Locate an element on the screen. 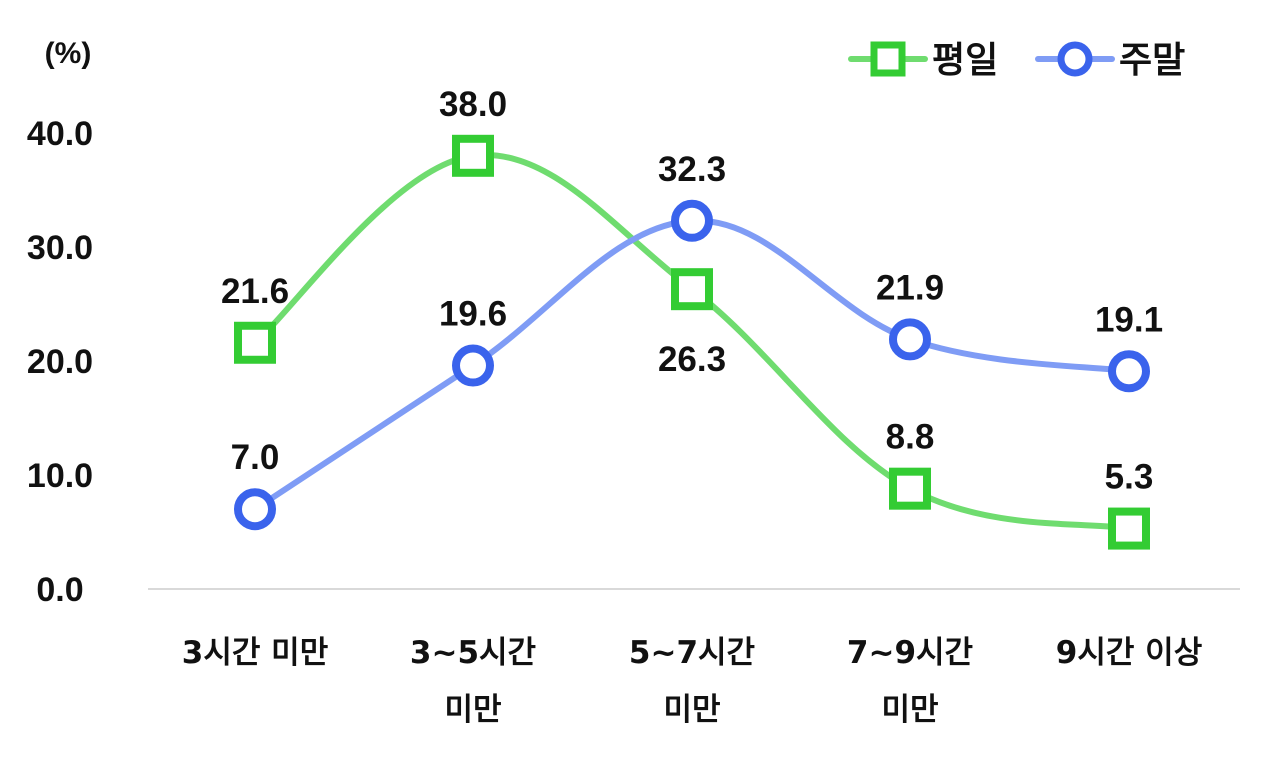  y-tick-label: 0.0 is located at coordinates (59, 590).